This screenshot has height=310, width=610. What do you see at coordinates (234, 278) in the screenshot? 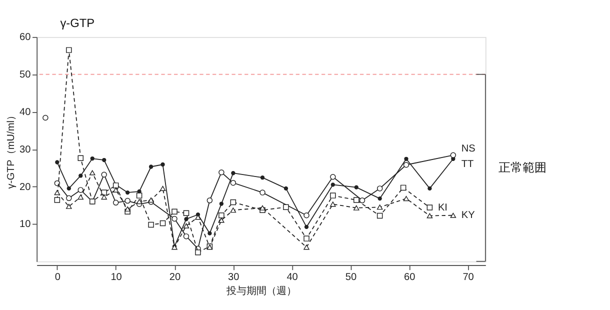
I see `x-tick-label: 30` at bounding box center [234, 278].